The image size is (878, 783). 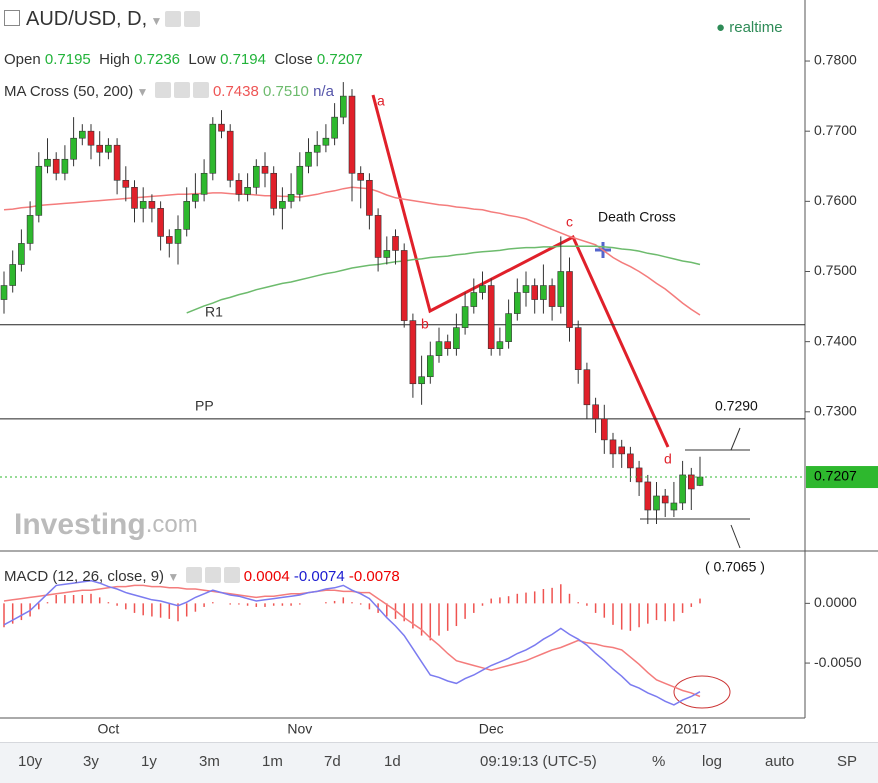 What do you see at coordinates (214, 312) in the screenshot?
I see `level-label: R1` at bounding box center [214, 312].